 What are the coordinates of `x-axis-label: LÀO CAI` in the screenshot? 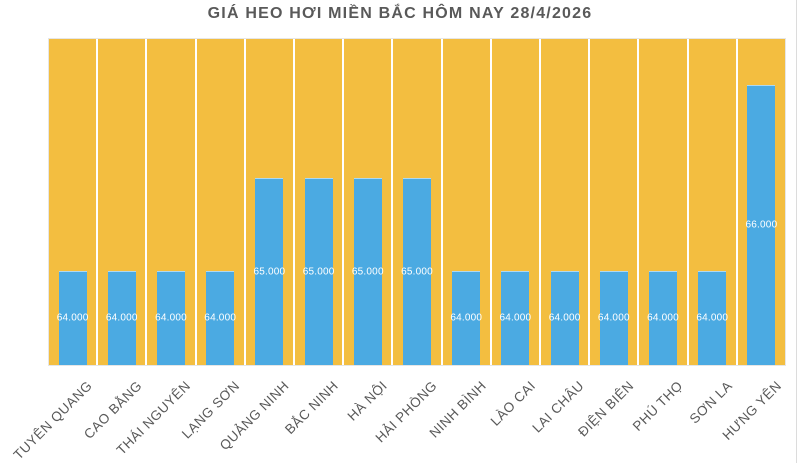 It's located at (513, 403).